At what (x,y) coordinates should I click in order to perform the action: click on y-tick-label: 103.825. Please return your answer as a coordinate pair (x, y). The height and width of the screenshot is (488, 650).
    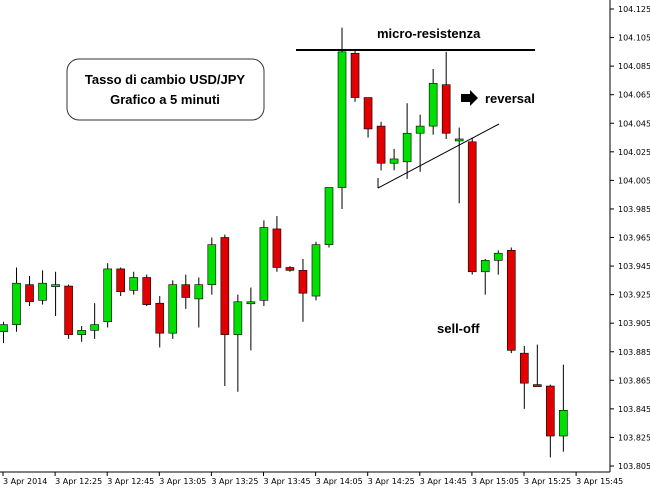
    Looking at the image, I should click on (634, 437).